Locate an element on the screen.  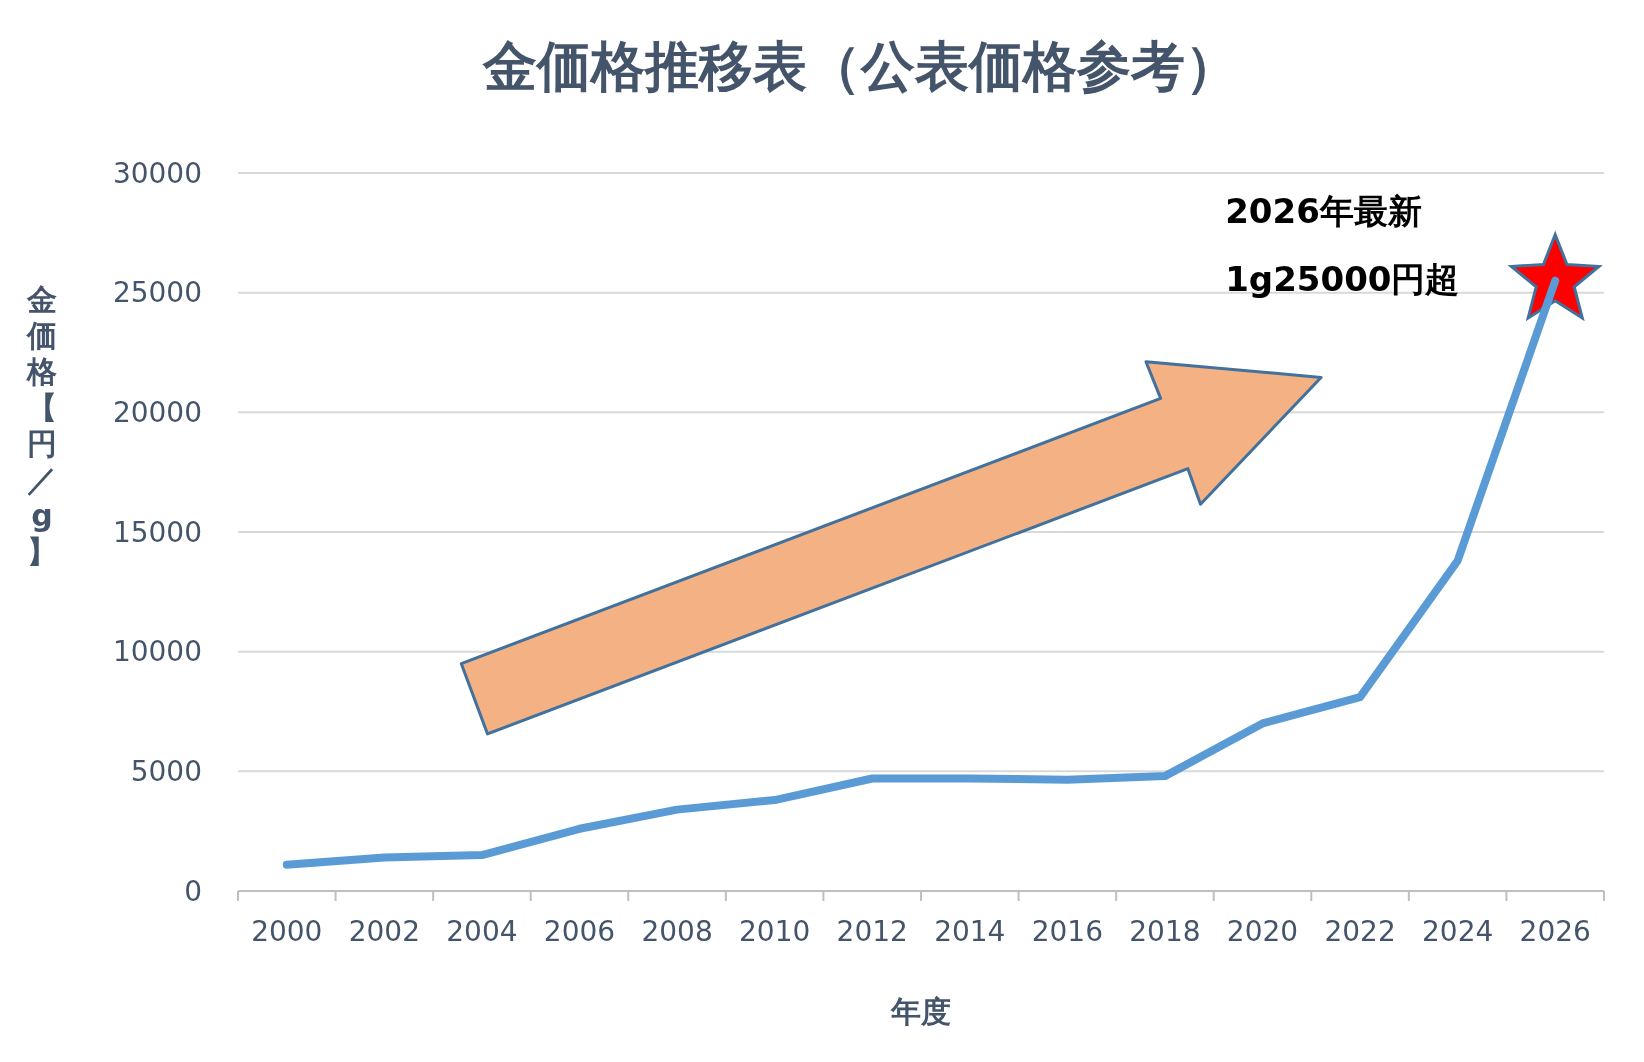
chart-title: 金価格推移表（公表価格参考） is located at coordinates (860, 66).